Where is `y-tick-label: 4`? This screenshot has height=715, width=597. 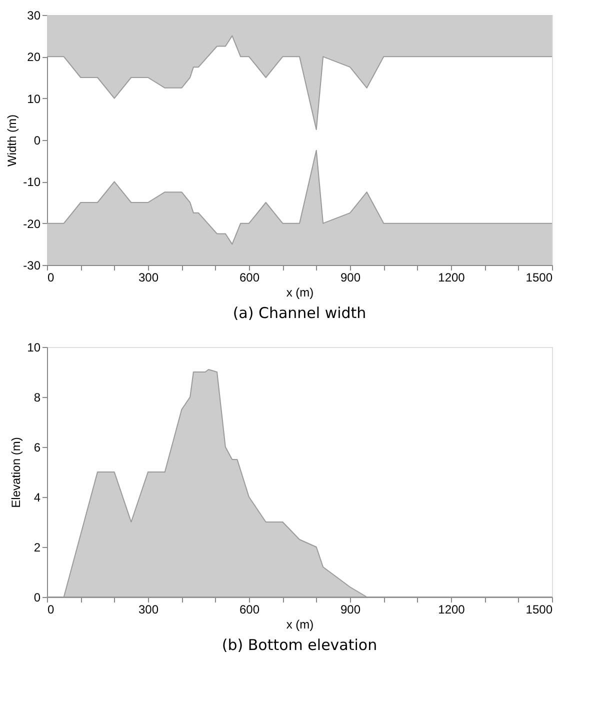
y-tick-label: 4 is located at coordinates (37, 497).